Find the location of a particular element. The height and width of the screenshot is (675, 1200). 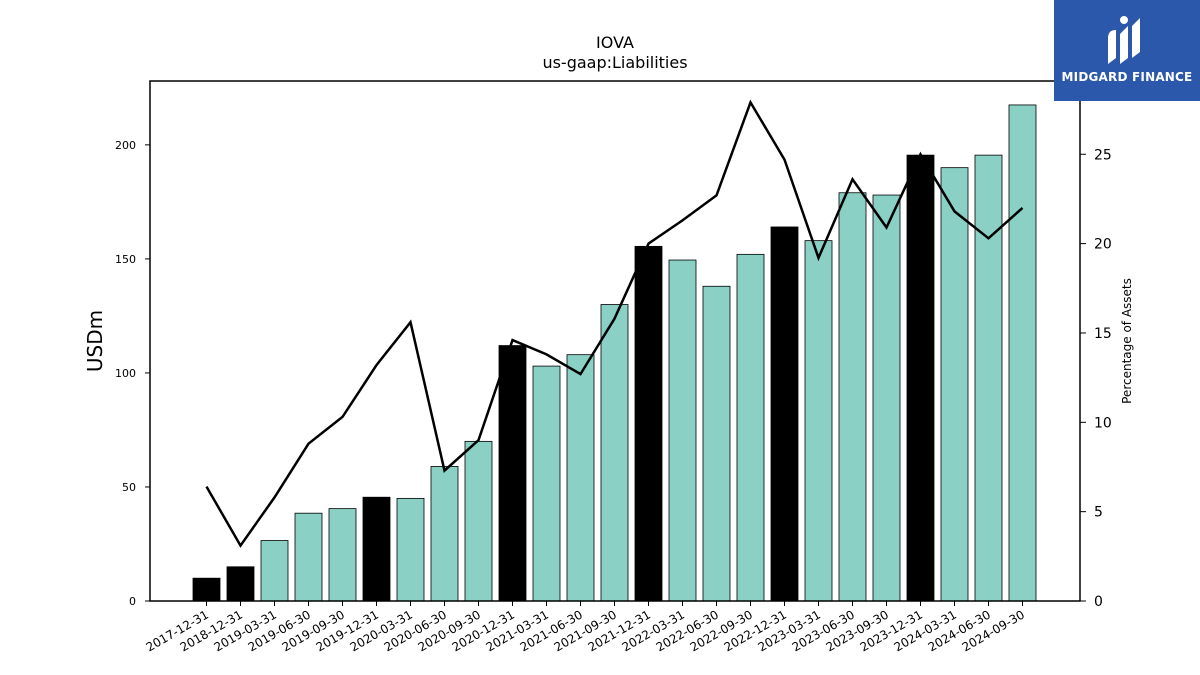

y-axis-label: USDm is located at coordinates (95, 341).